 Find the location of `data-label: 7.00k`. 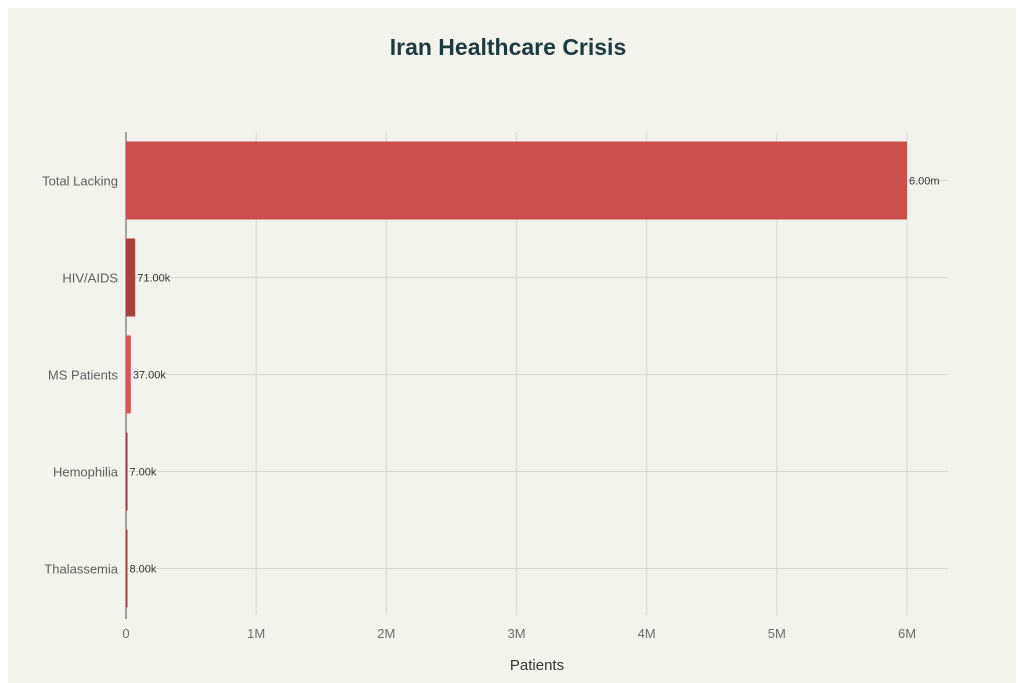

data-label: 7.00k is located at coordinates (143, 473).